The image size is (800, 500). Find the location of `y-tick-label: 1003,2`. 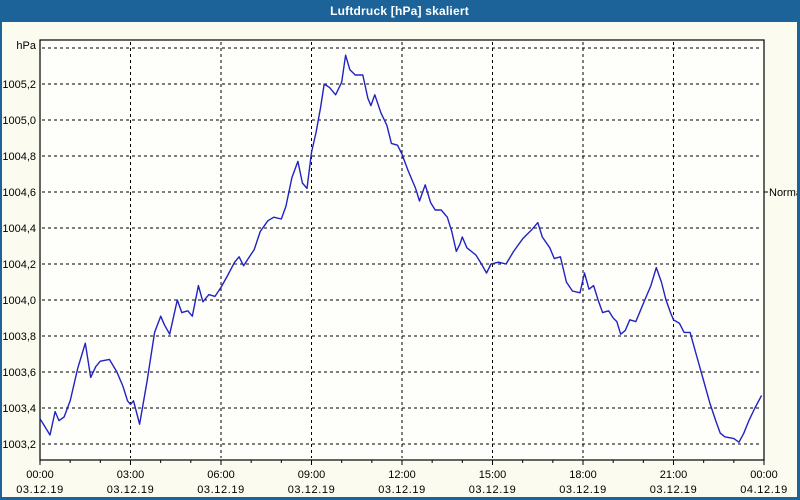

y-tick-label: 1003,2 is located at coordinates (19, 445).